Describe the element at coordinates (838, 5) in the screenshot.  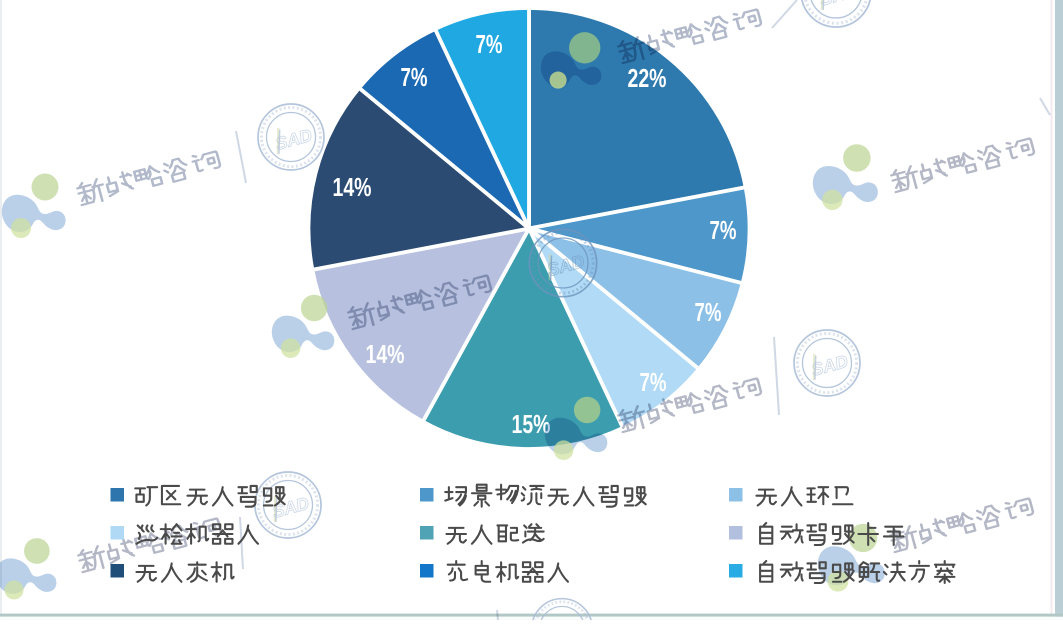
I see `svg-text: SAD` at that location.